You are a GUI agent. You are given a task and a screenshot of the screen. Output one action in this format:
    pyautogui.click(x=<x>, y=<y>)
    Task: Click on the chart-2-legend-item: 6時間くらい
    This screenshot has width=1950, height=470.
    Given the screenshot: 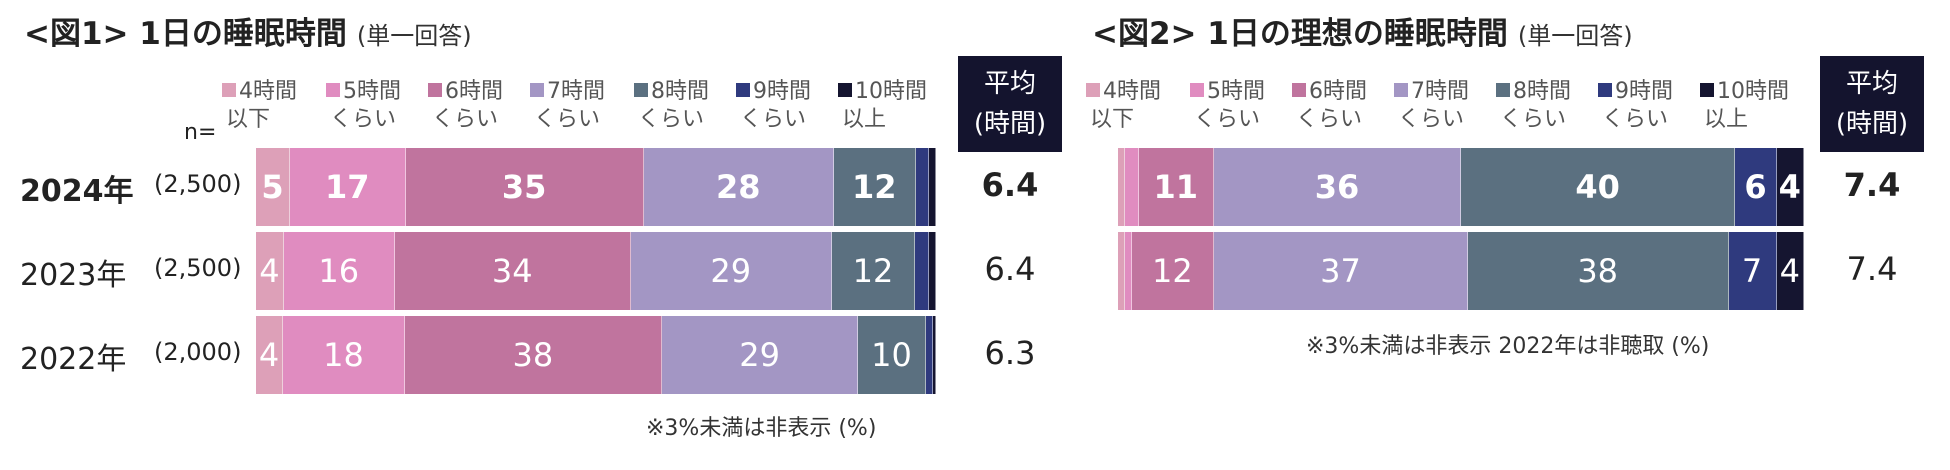 What is the action you would take?
    pyautogui.click(x=1347, y=106)
    